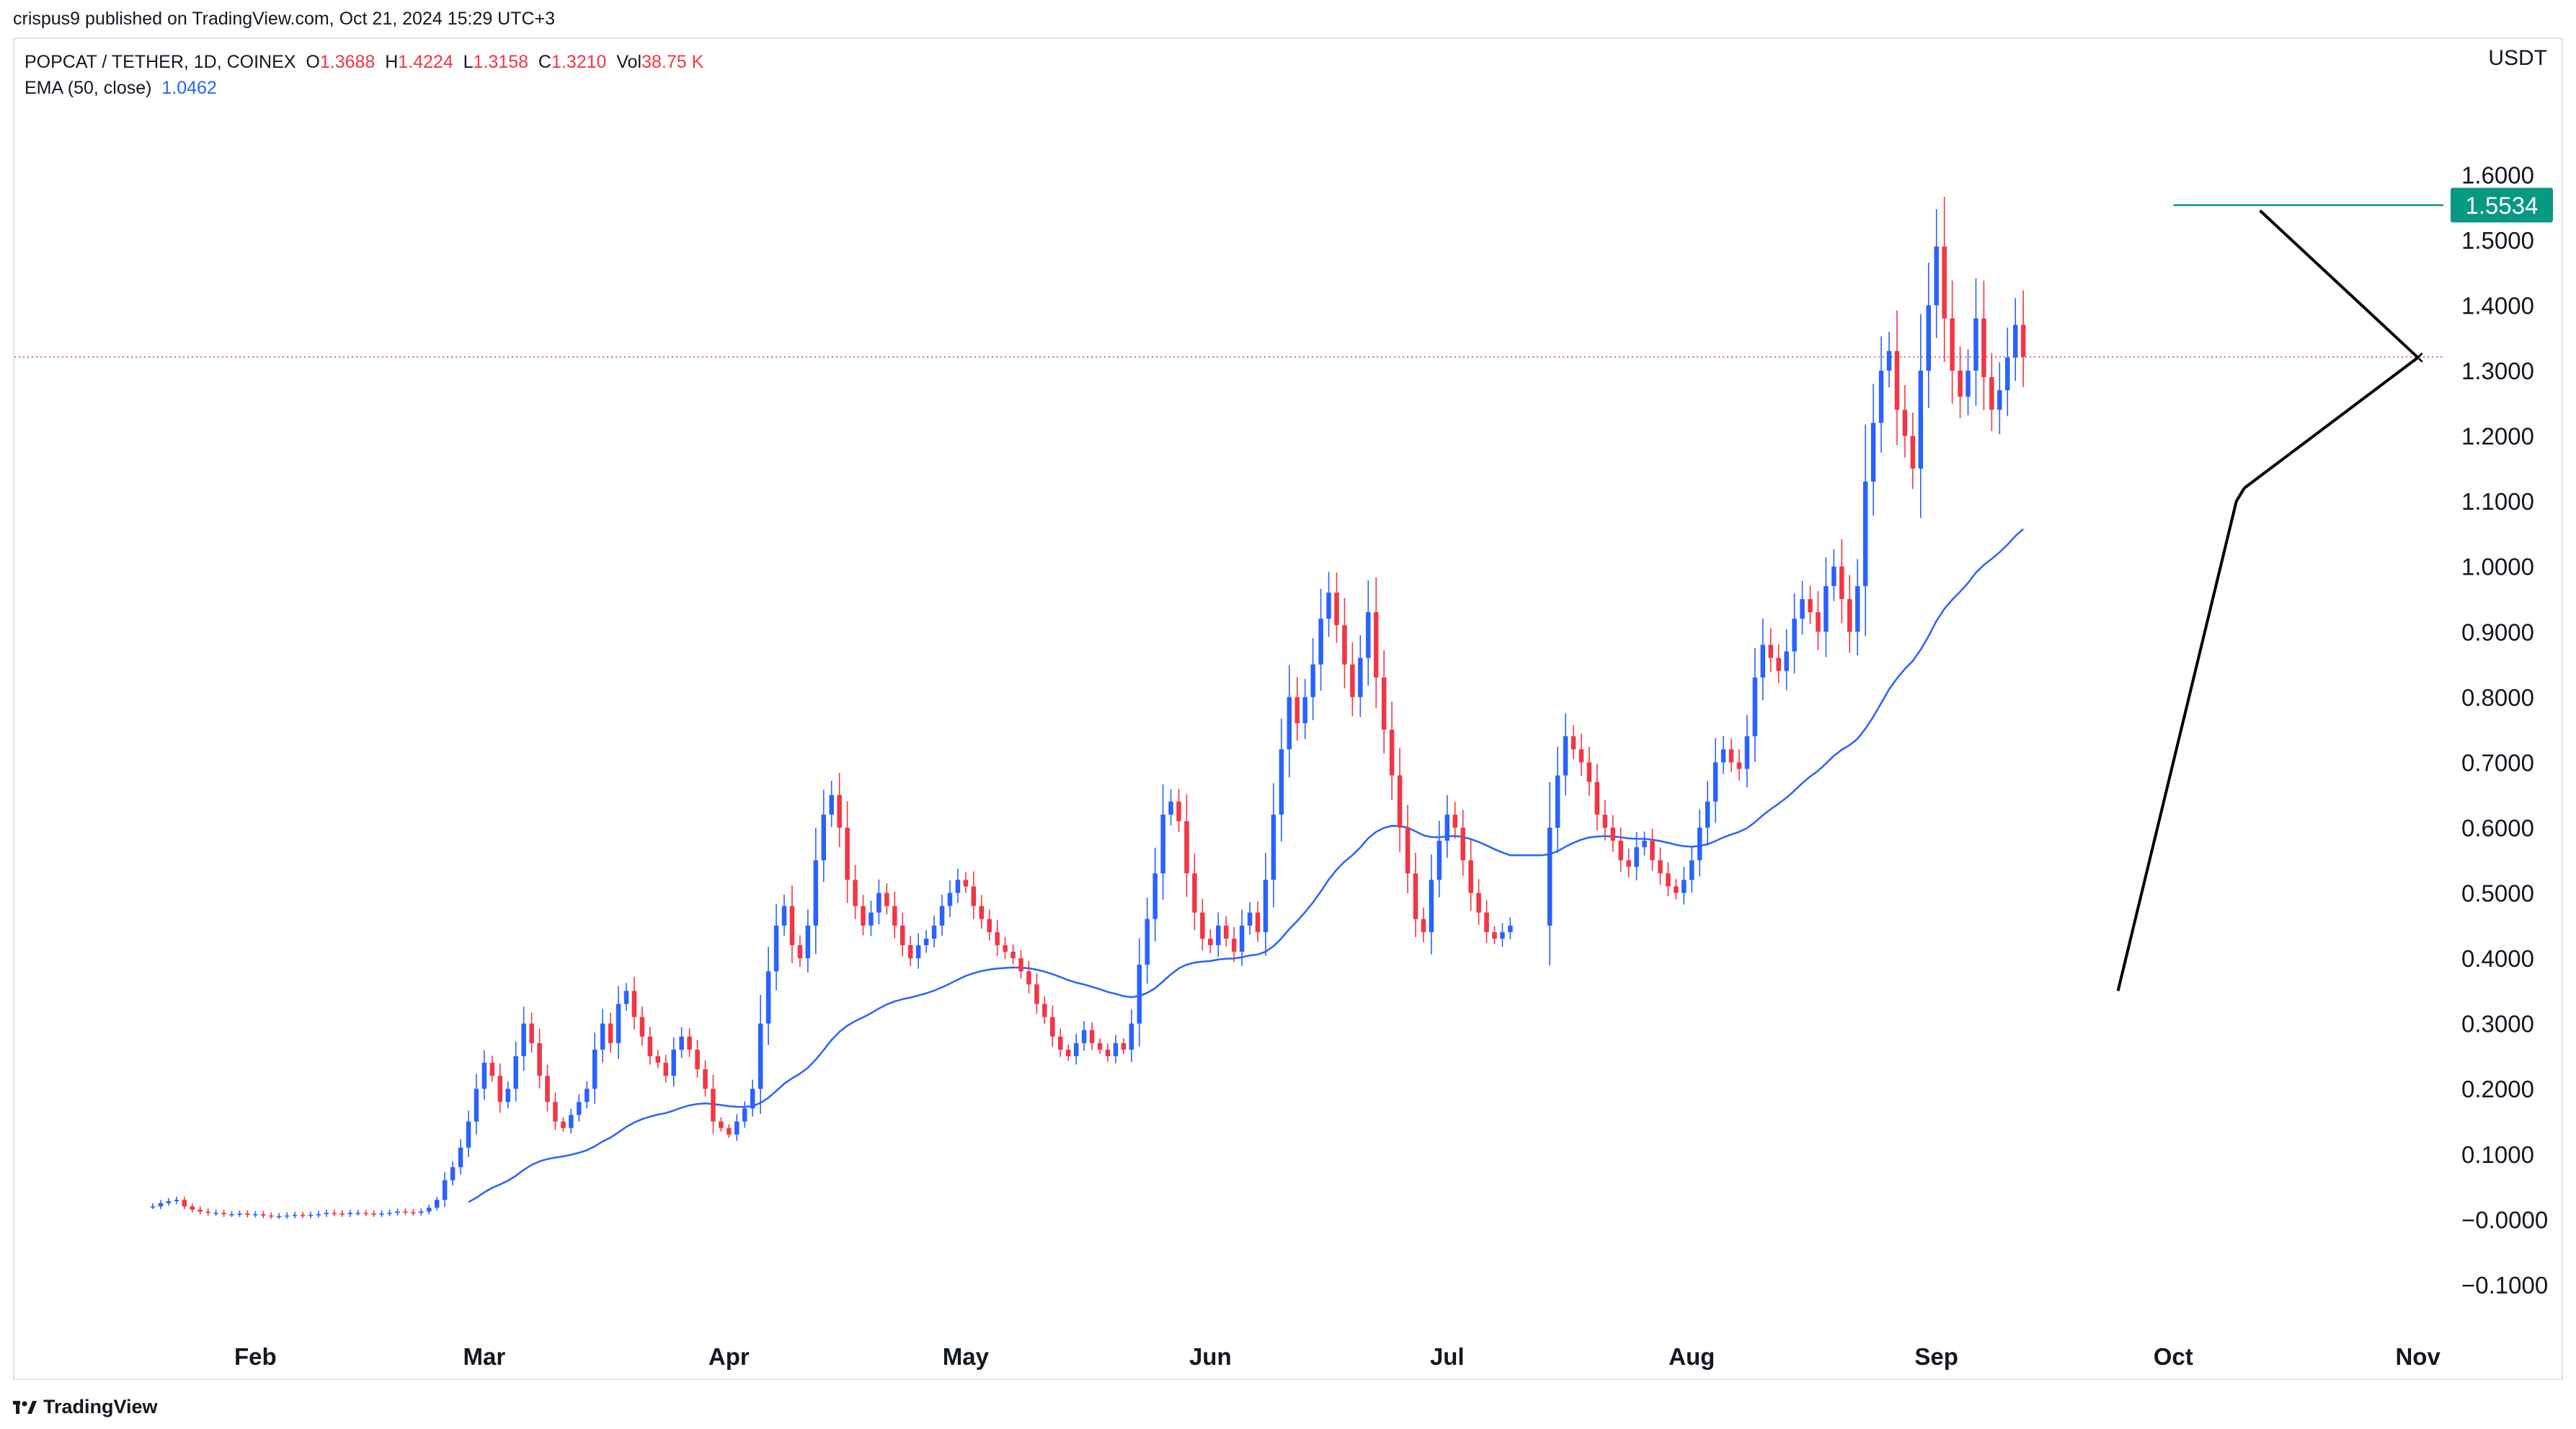  What do you see at coordinates (88, 88) in the screenshot?
I see `ema-label: EMA (50, close)` at bounding box center [88, 88].